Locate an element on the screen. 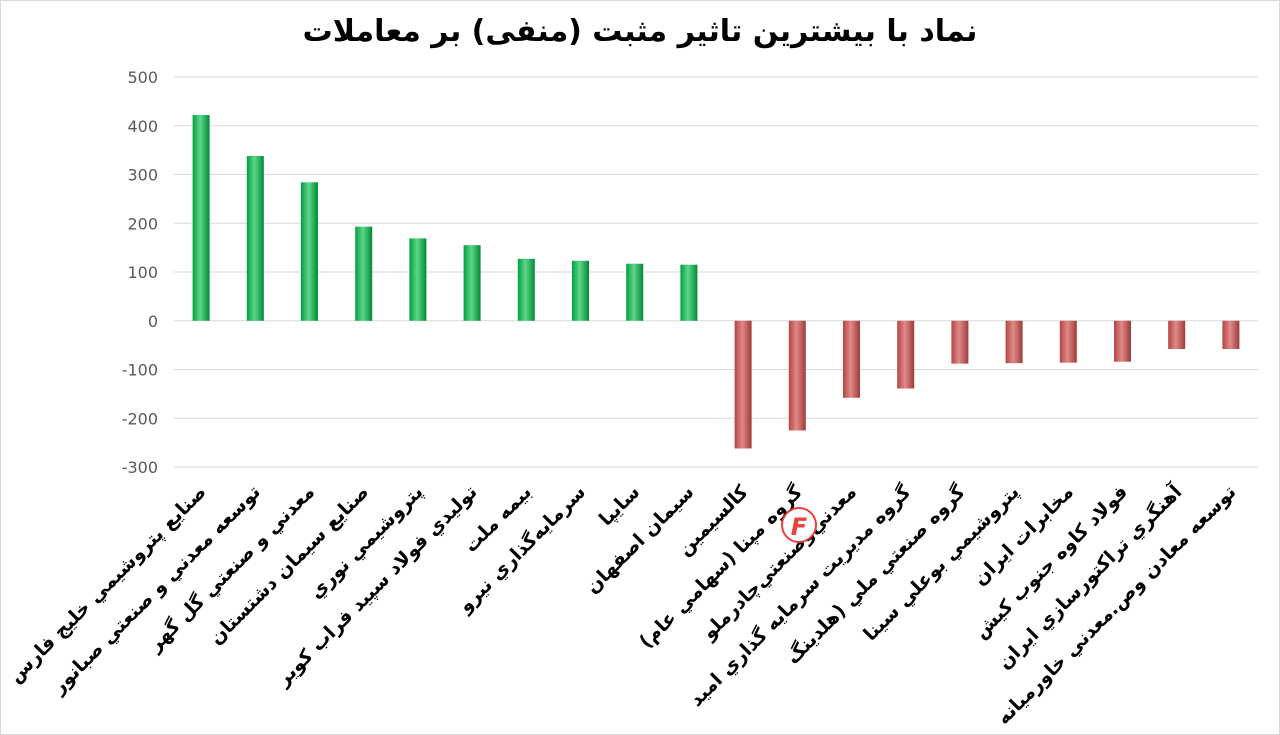  y-tick-label: 200 is located at coordinates (142, 223).